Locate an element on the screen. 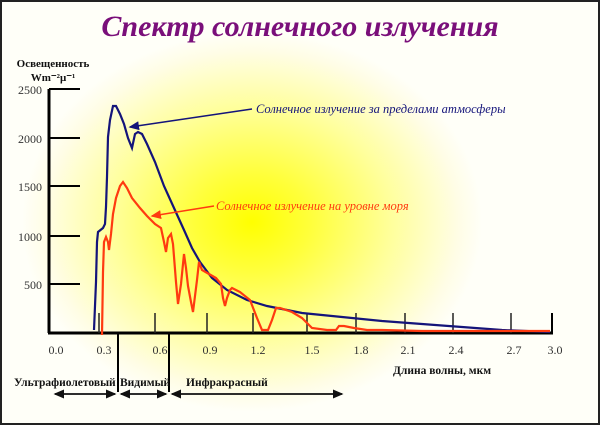 The height and width of the screenshot is (425, 600). sea-level-arrow is located at coordinates (182, 212).